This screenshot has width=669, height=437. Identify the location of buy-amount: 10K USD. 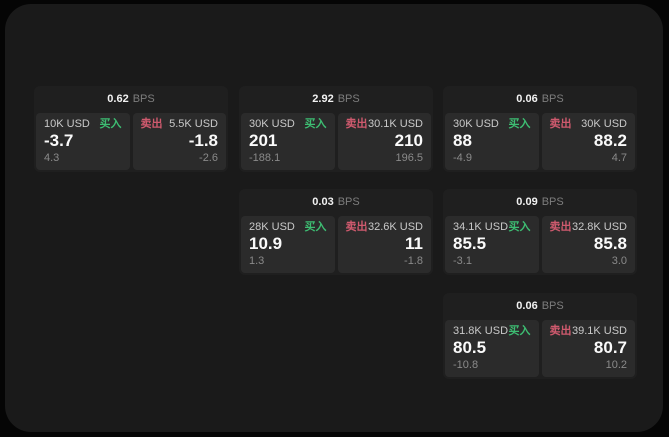
(67, 124).